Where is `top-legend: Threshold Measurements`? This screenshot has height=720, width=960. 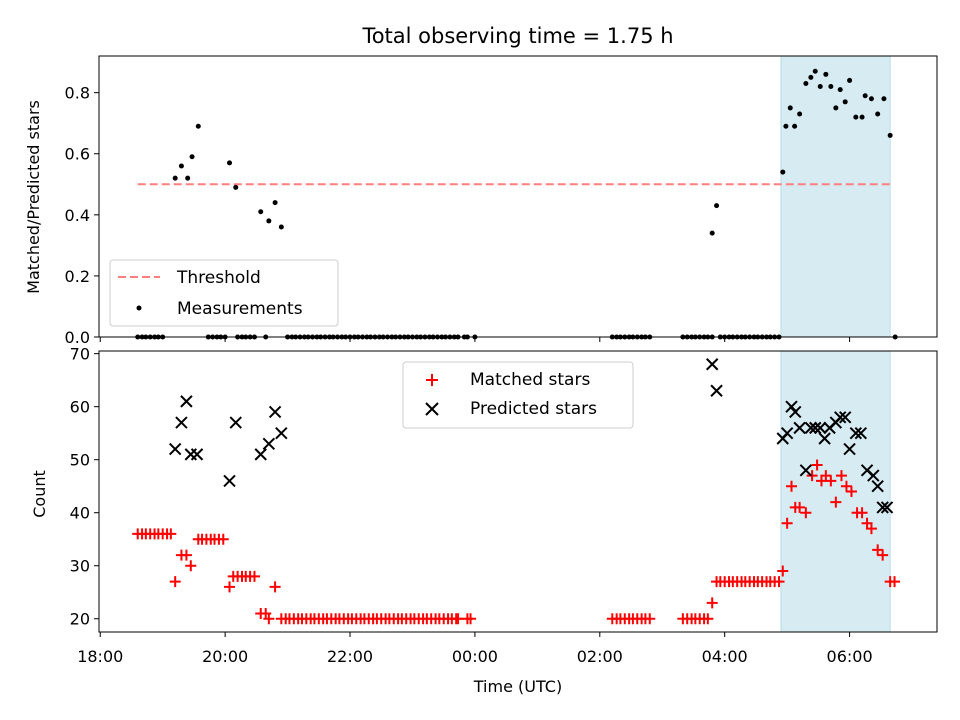
top-legend: Threshold Measurements is located at coordinates (224, 293).